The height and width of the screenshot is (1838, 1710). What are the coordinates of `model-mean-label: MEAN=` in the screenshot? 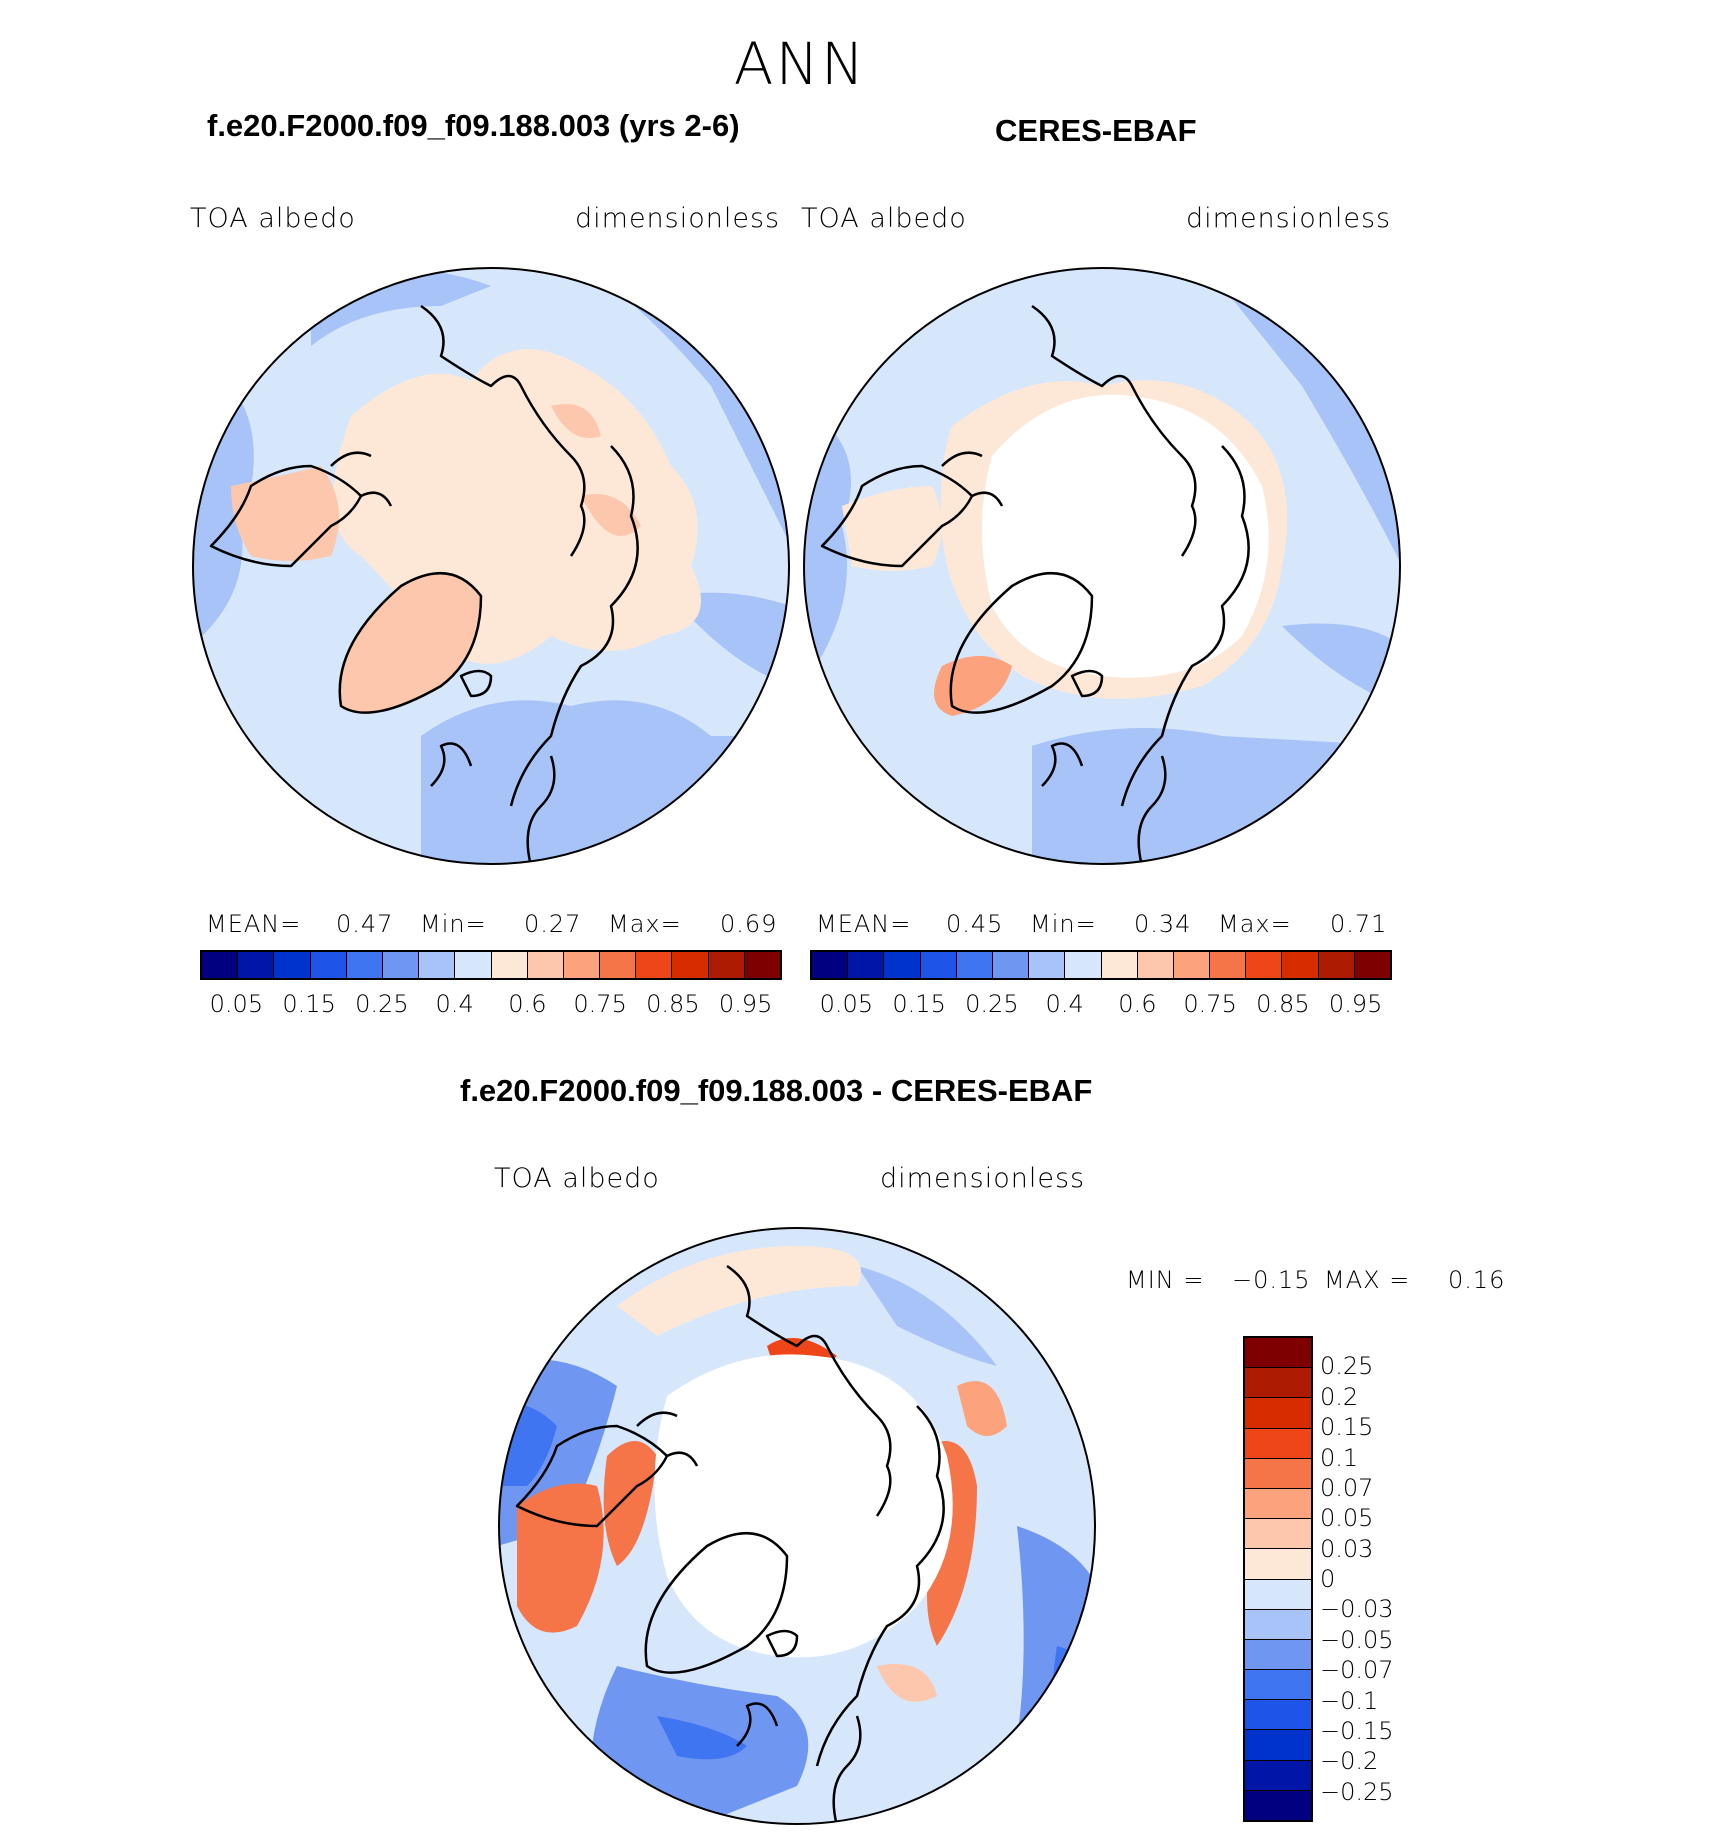 It's located at (254, 924).